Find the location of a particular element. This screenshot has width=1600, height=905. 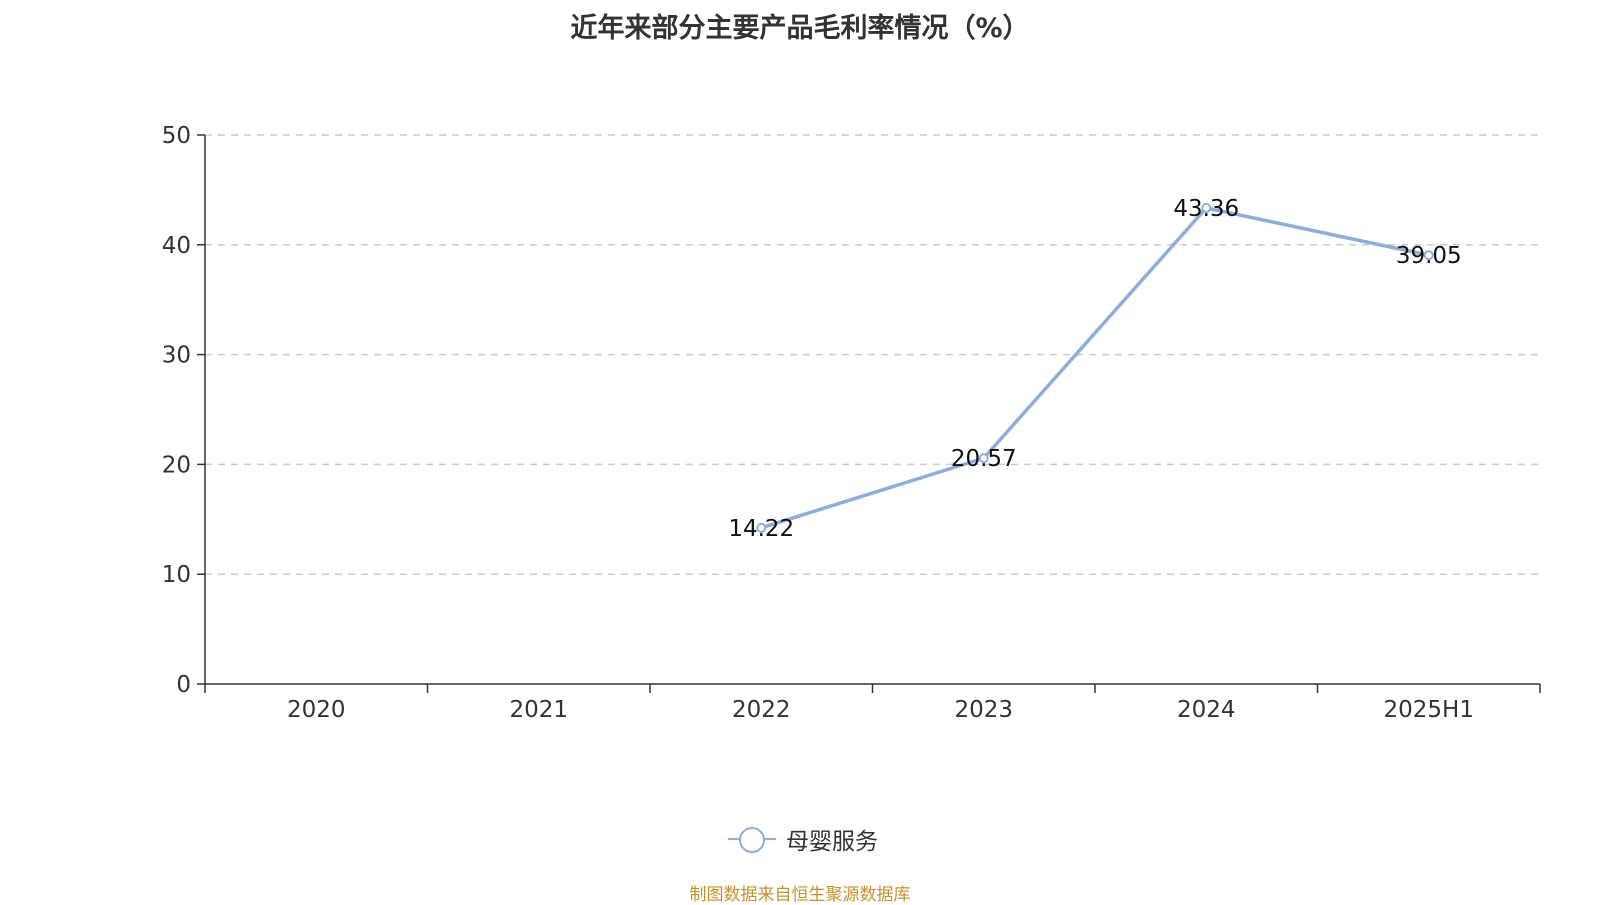

y-tick-label: 50 is located at coordinates (176, 136).